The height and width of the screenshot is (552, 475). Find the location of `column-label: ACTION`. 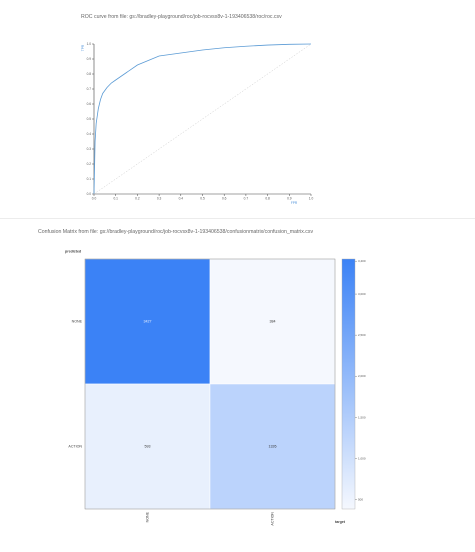

column-label: ACTION is located at coordinates (273, 519).